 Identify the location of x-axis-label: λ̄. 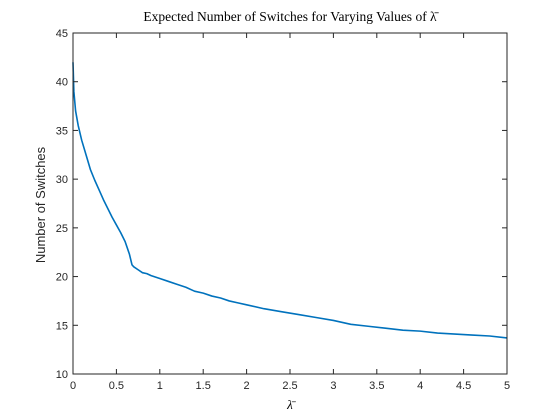
(291, 404).